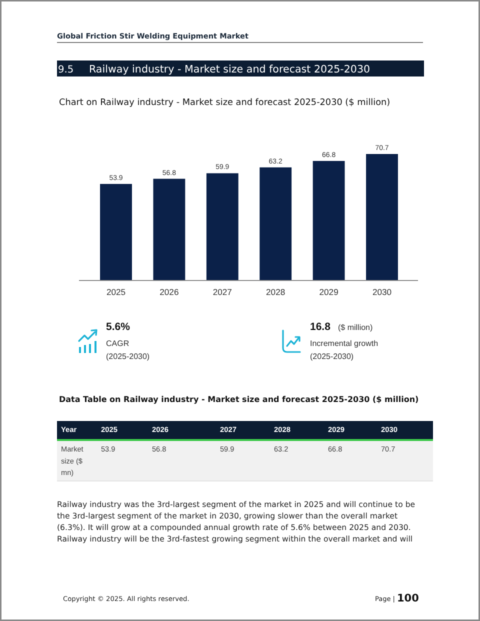 This screenshot has height=621, width=480. I want to click on chart-title: Chart on Railway industry - Market size and forecast 2025-2030 ($ million), so click(224, 103).